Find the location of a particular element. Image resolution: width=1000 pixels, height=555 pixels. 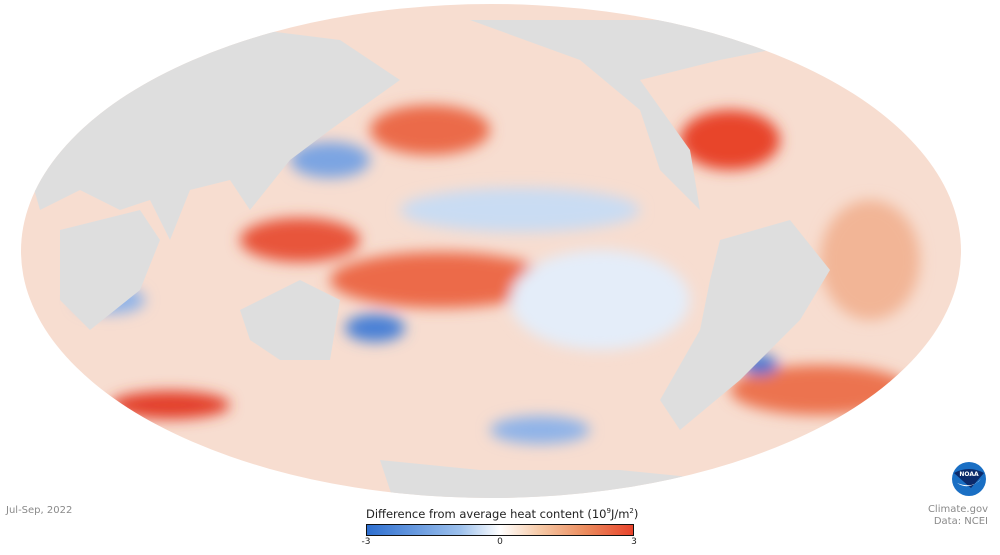

color-scale-bar is located at coordinates (500, 530).